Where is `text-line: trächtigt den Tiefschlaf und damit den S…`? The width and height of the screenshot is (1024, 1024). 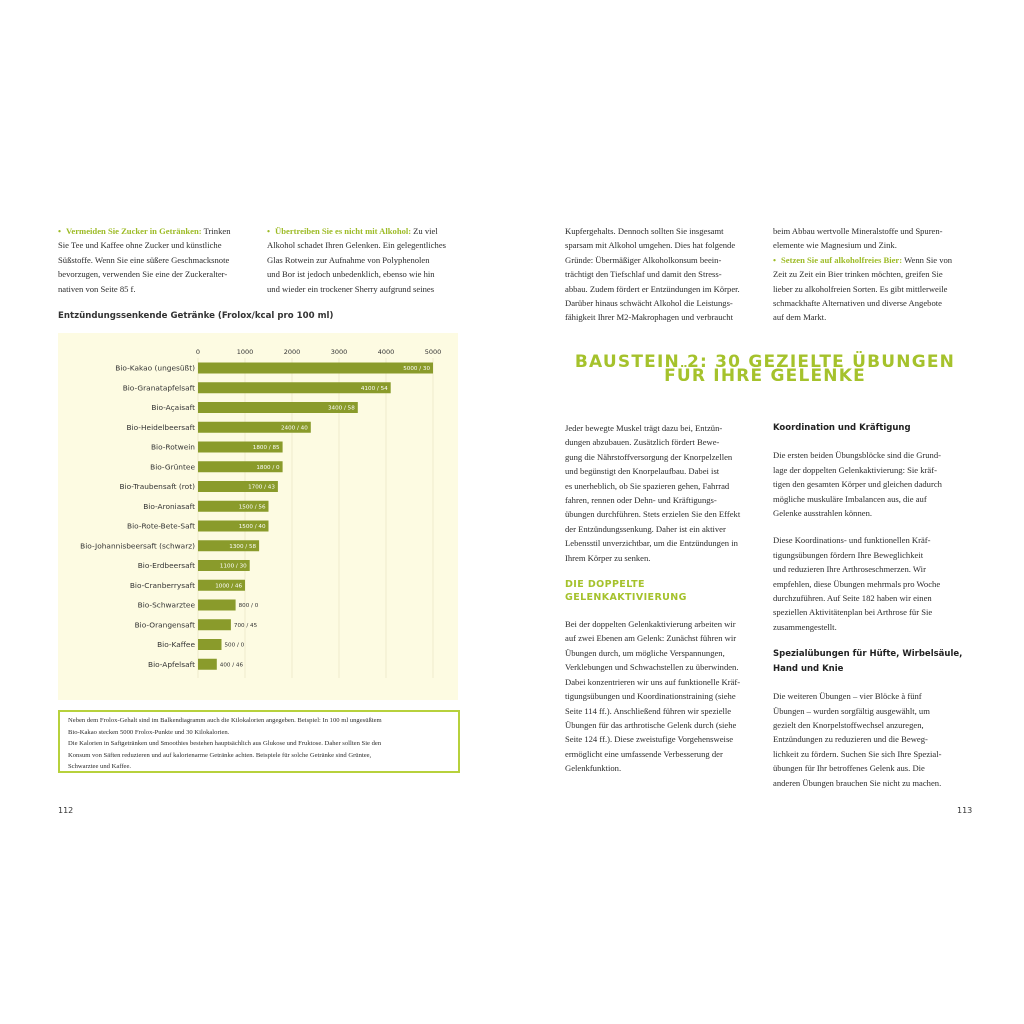 text-line: trächtigt den Tiefschlaf und damit den S… is located at coordinates (643, 274).